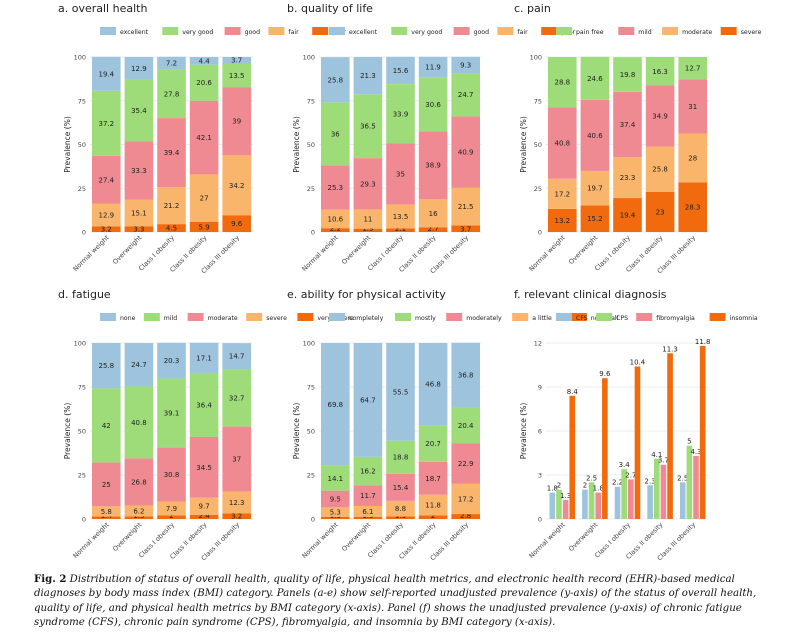  What do you see at coordinates (107, 216) in the screenshot?
I see `data-label-fair: 12.9` at bounding box center [107, 216].